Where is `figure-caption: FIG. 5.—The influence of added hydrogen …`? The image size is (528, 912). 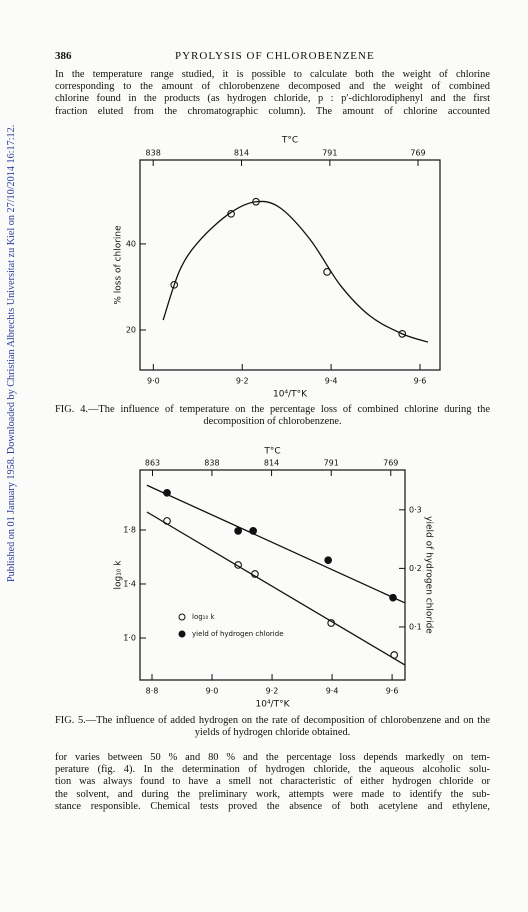
figure-caption: FIG. 5.—The influence of added hydrogen … is located at coordinates (272, 727).